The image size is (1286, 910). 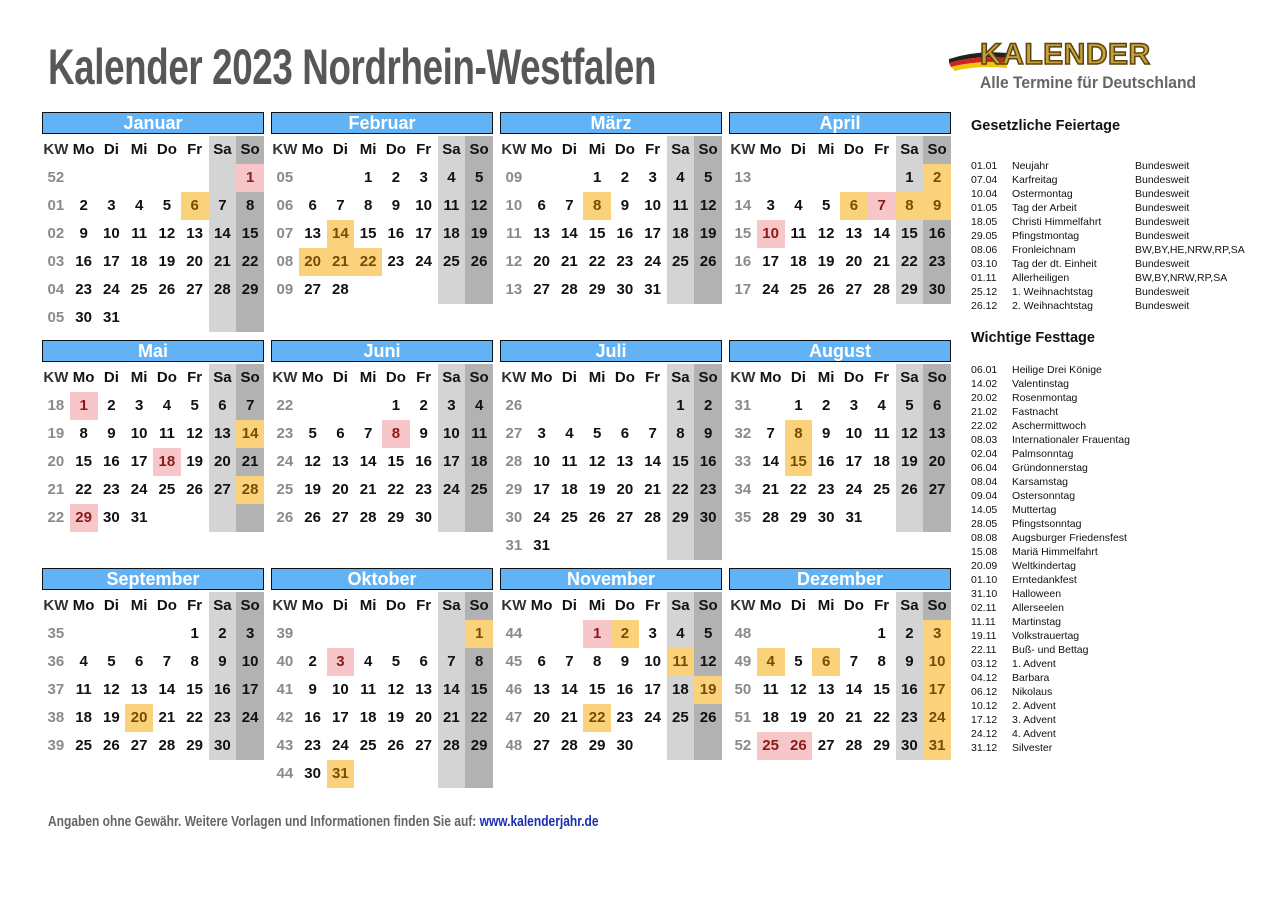 What do you see at coordinates (569, 745) in the screenshot?
I see `day-cell: 28` at bounding box center [569, 745].